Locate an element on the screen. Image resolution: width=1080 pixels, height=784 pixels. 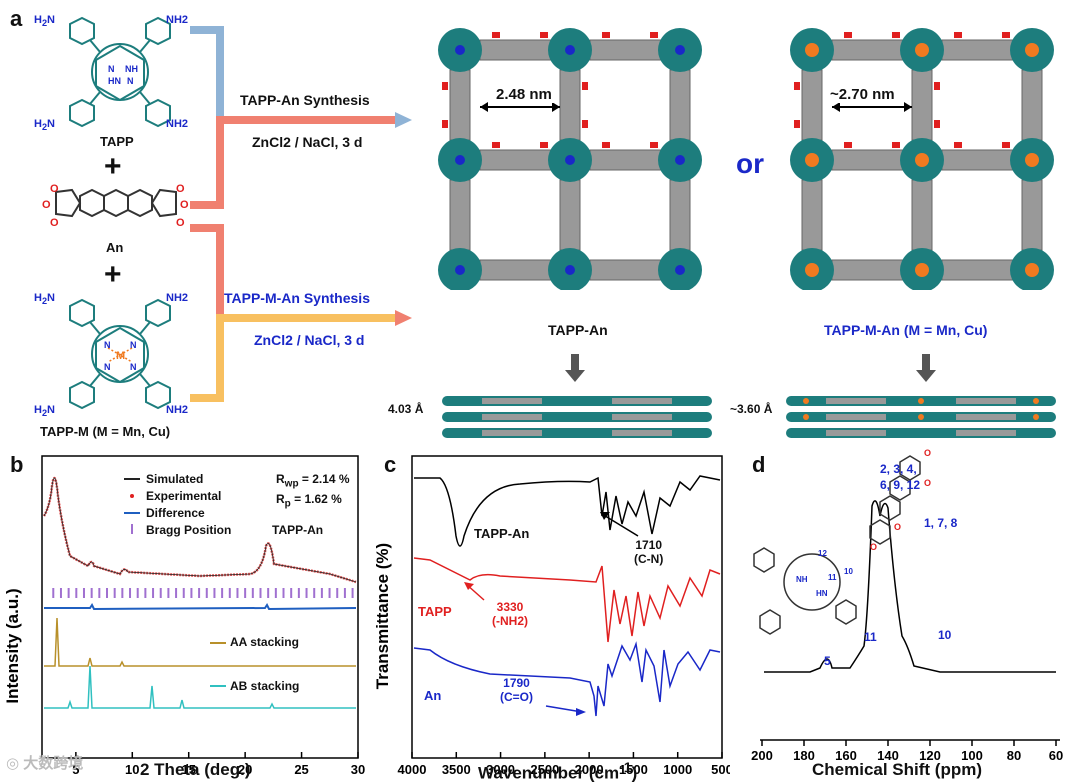
chart-d-nmr: 200 180 160 140 120 100 80 60 11 NH HN 12 10 O O O O is located at coordinates (907, 605).